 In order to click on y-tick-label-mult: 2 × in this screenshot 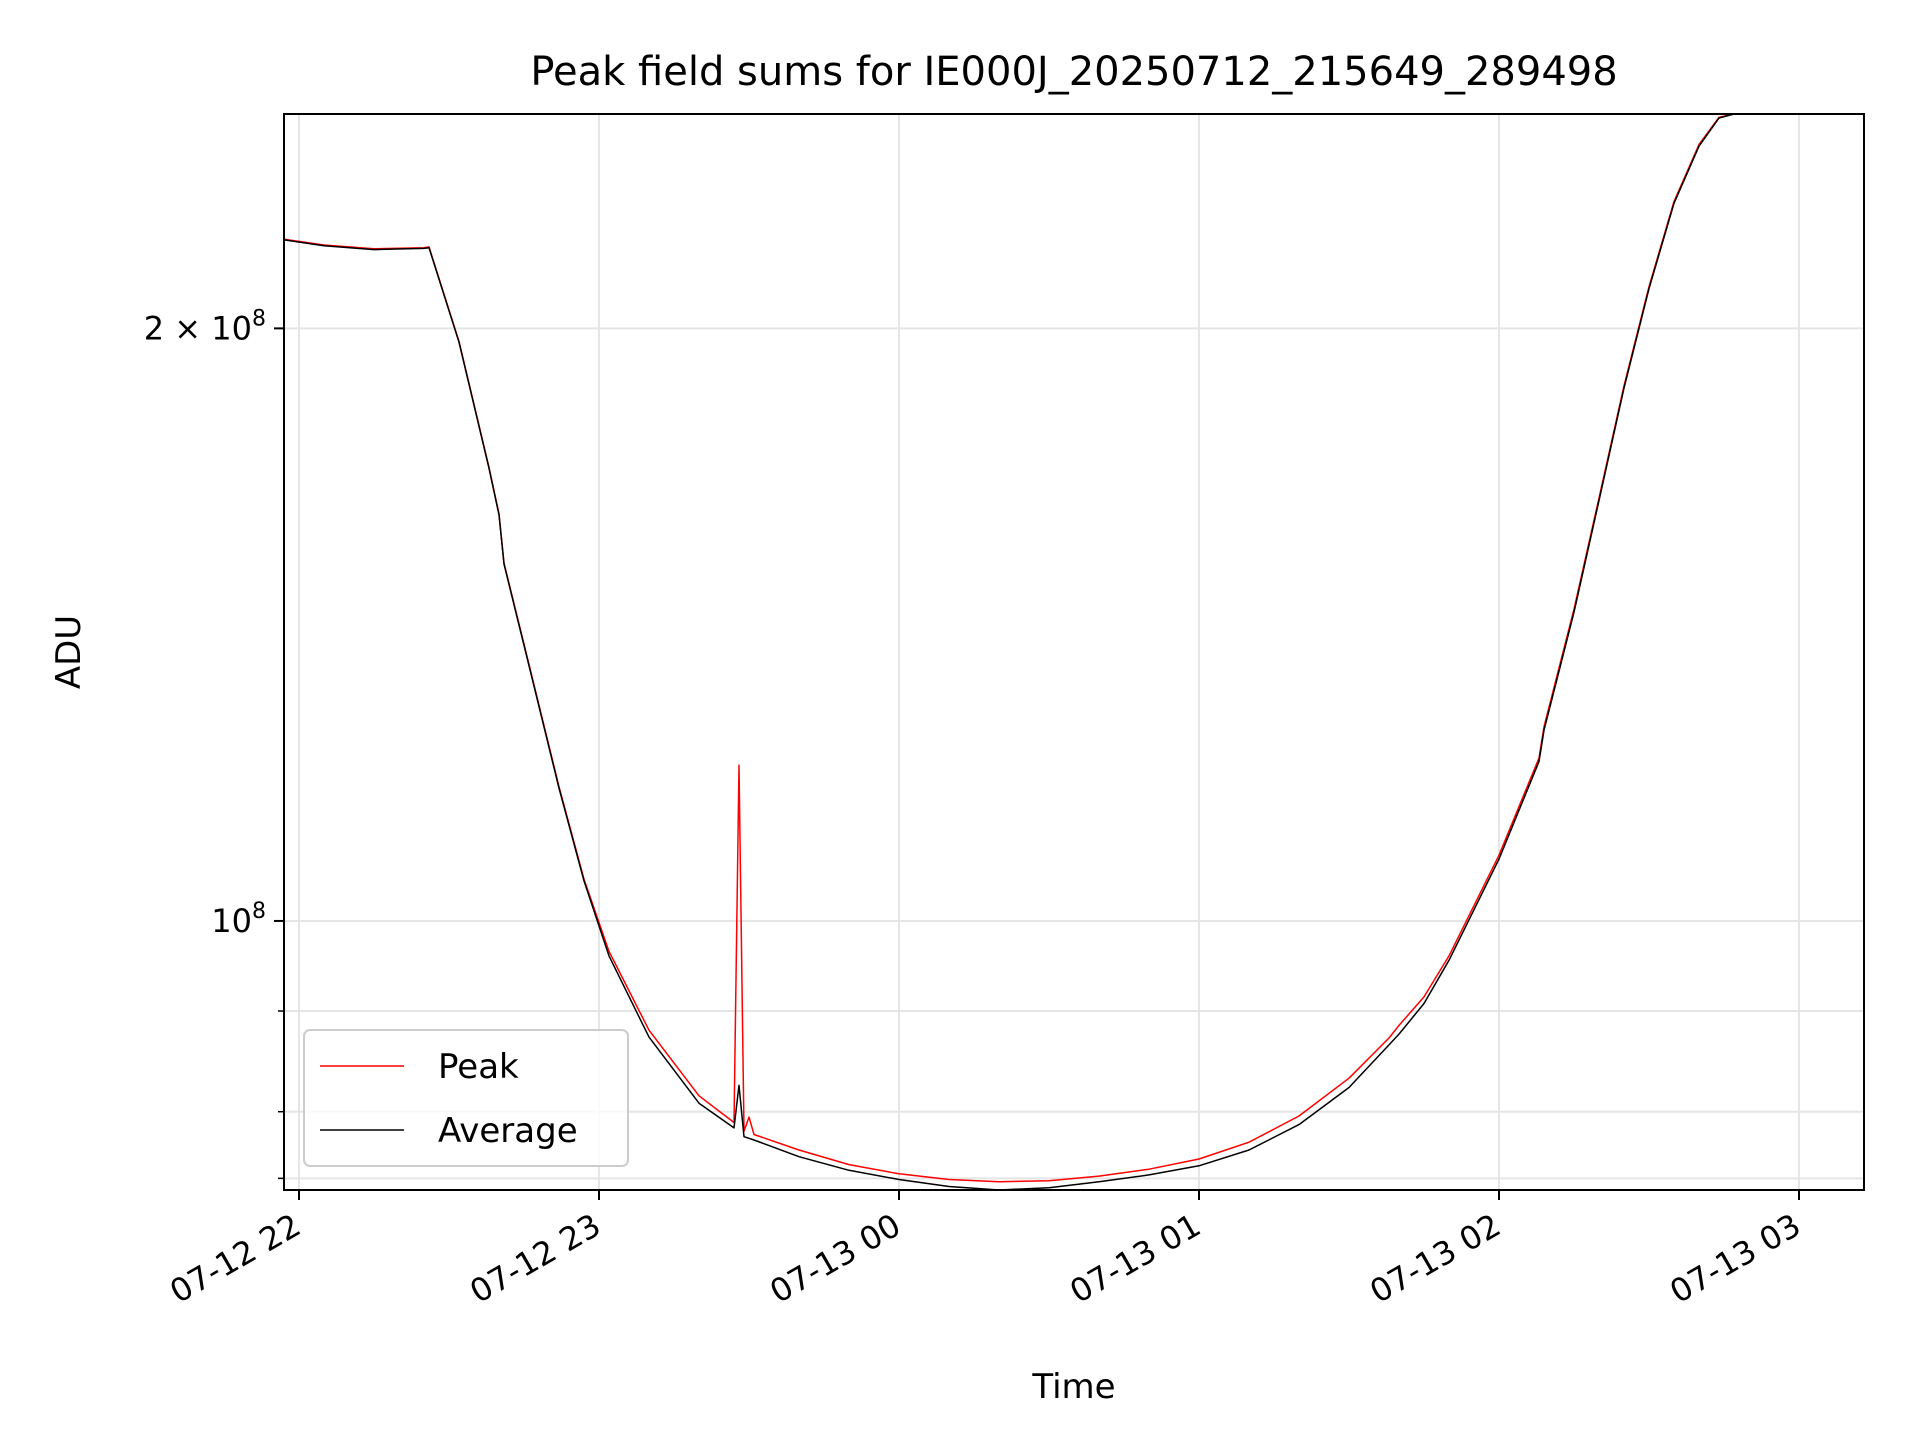, I will do `click(178, 328)`.